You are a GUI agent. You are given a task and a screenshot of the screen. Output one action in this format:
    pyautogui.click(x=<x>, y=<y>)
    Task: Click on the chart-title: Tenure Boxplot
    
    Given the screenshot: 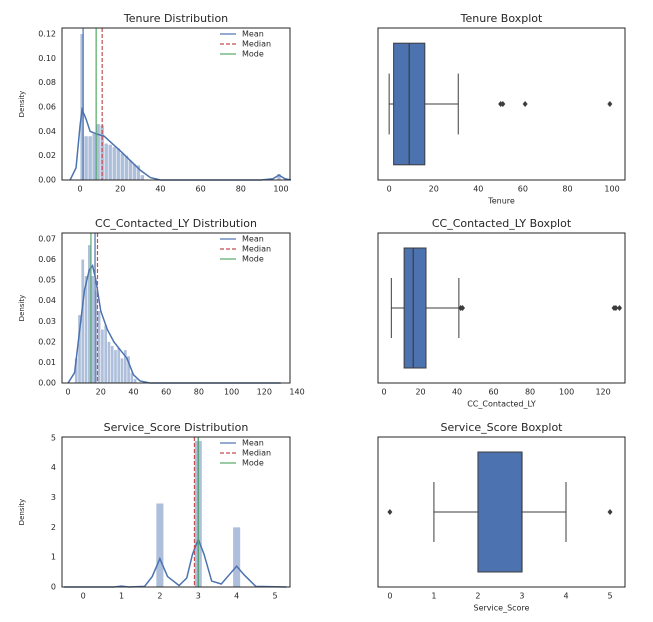 What is the action you would take?
    pyautogui.click(x=501, y=18)
    